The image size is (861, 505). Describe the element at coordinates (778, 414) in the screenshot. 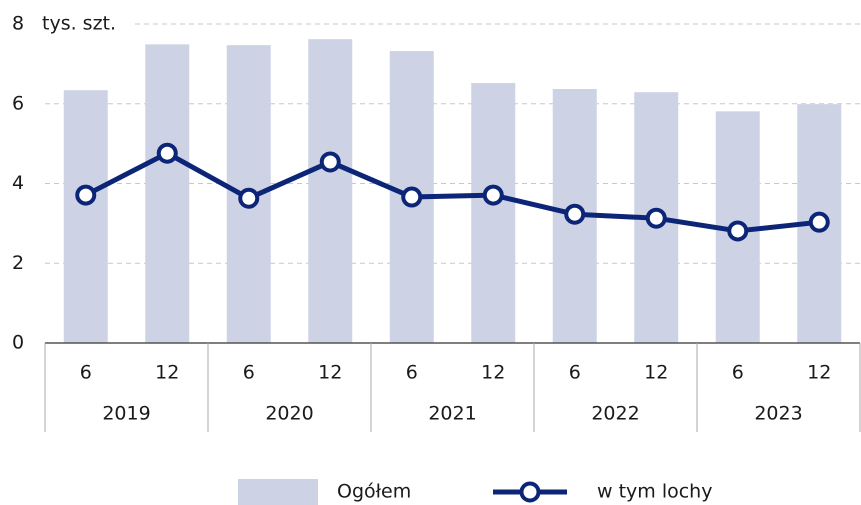

I see `x-group-label: 2023` at that location.